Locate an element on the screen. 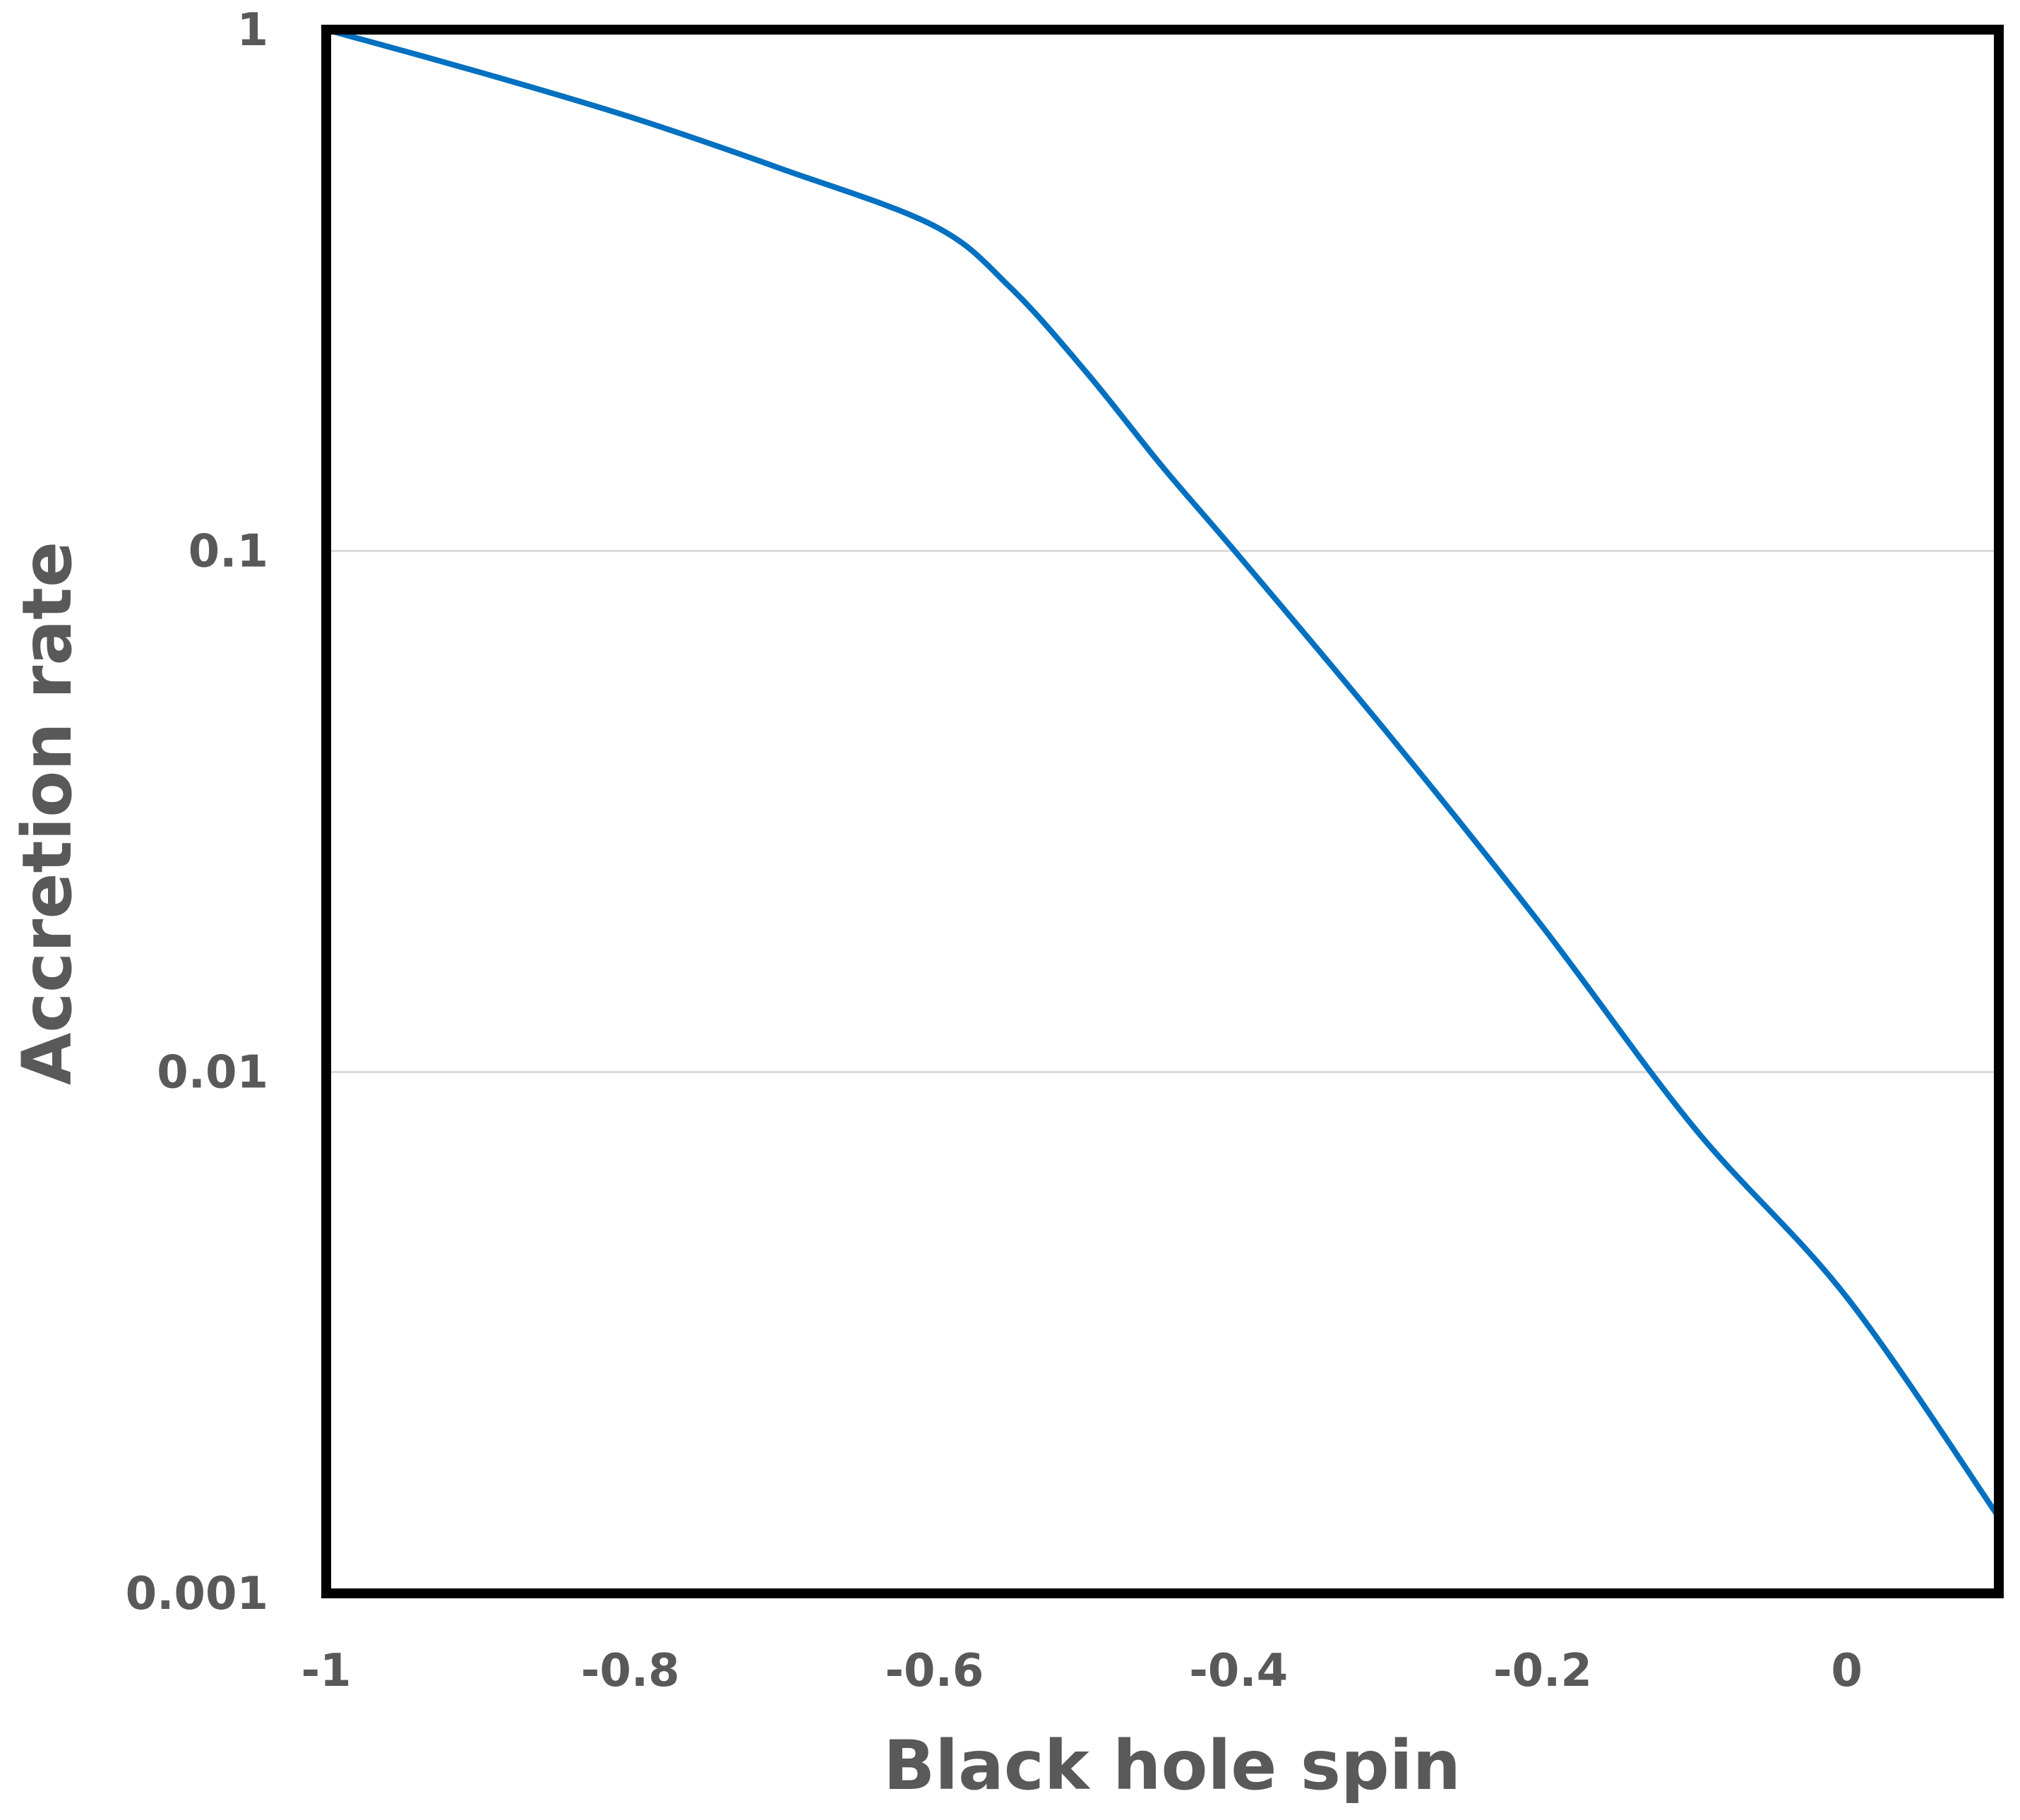  y-tick-label: 0.001 is located at coordinates (197, 1594).